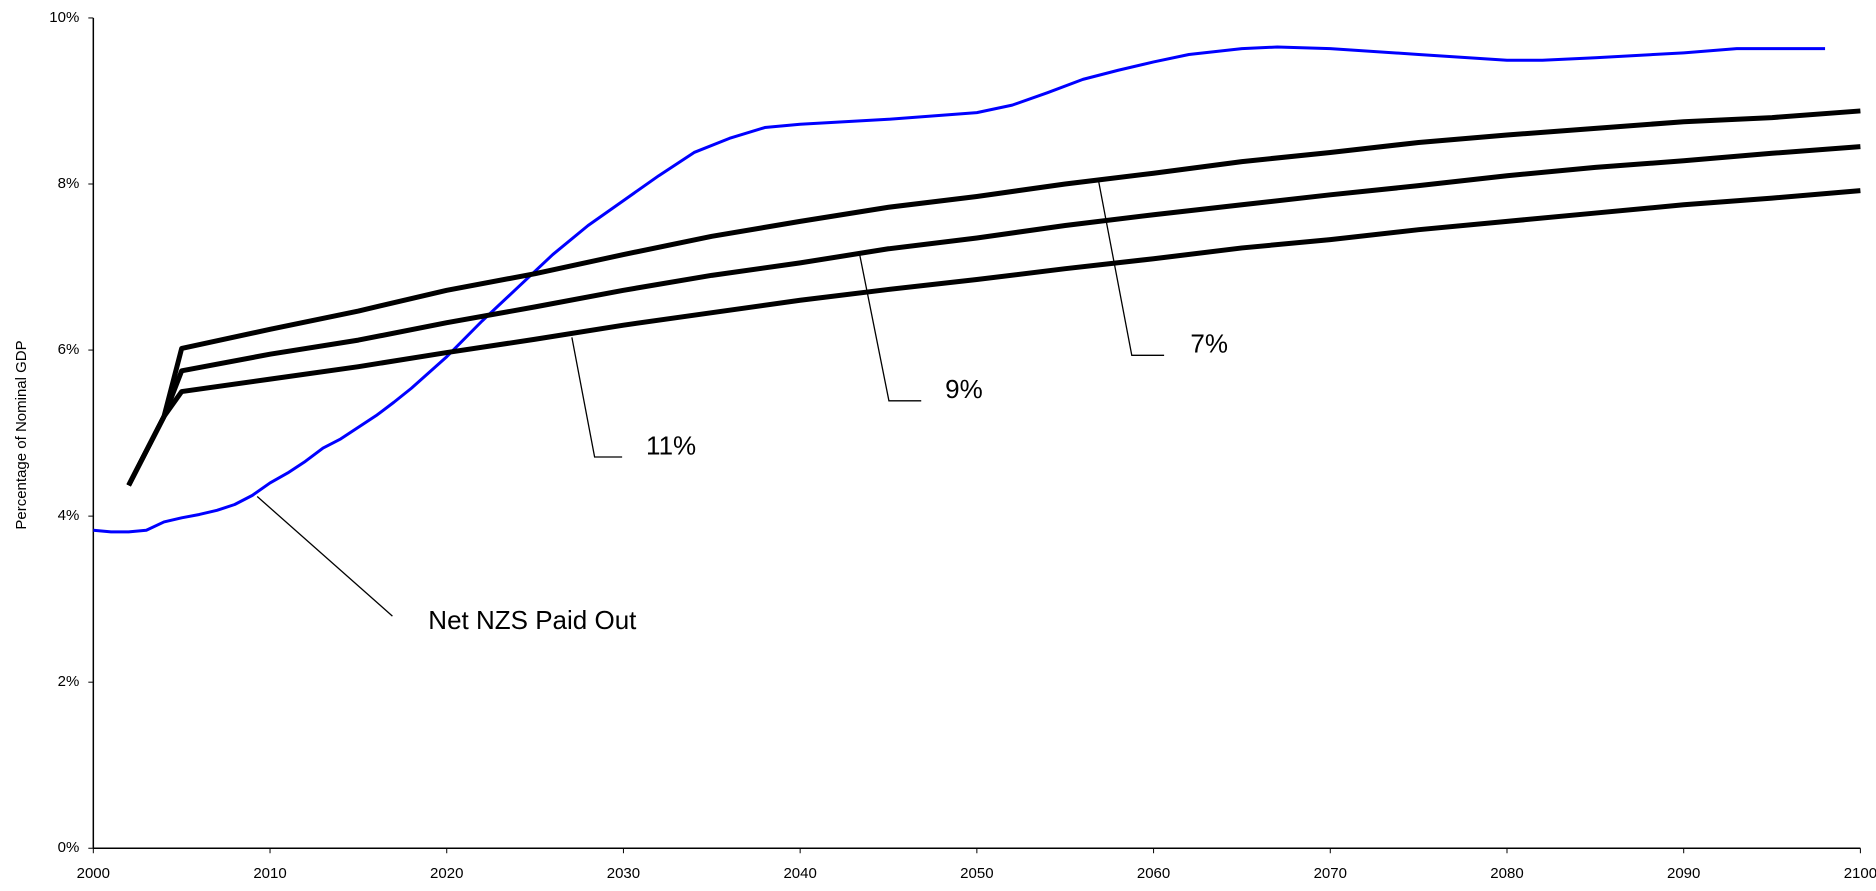  I want to click on series-label: 7%, so click(1209, 344).